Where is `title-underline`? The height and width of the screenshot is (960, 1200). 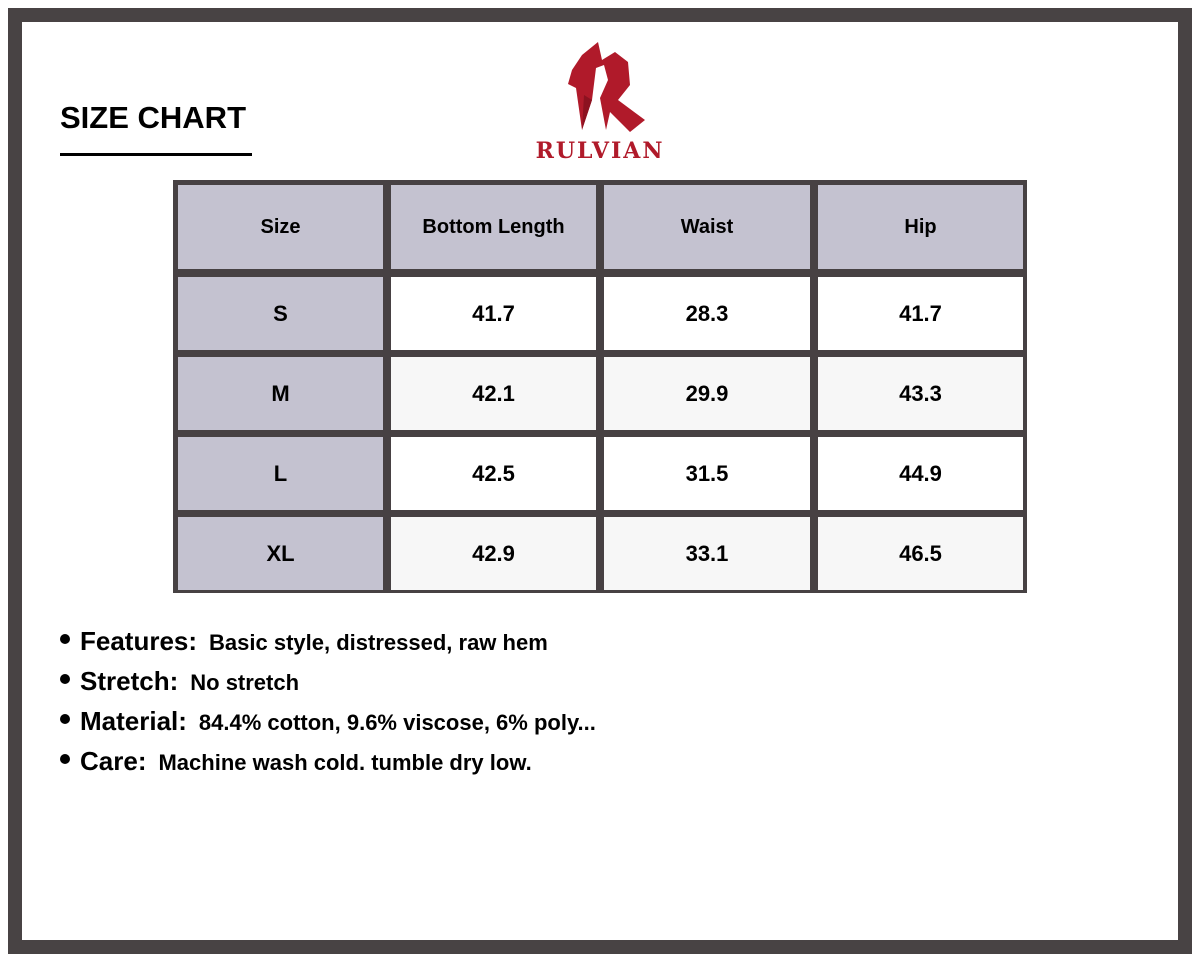 title-underline is located at coordinates (156, 154).